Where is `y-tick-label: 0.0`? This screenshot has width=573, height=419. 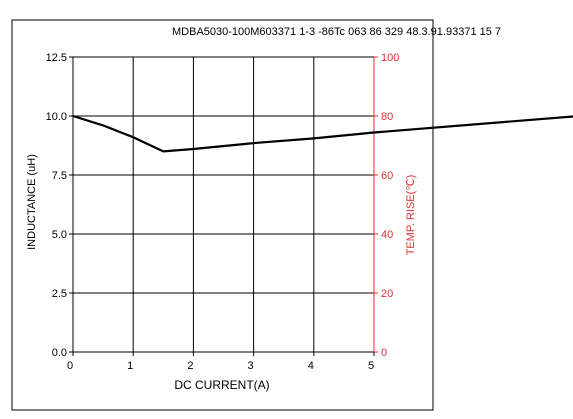 y-tick-label: 0.0 is located at coordinates (59, 353).